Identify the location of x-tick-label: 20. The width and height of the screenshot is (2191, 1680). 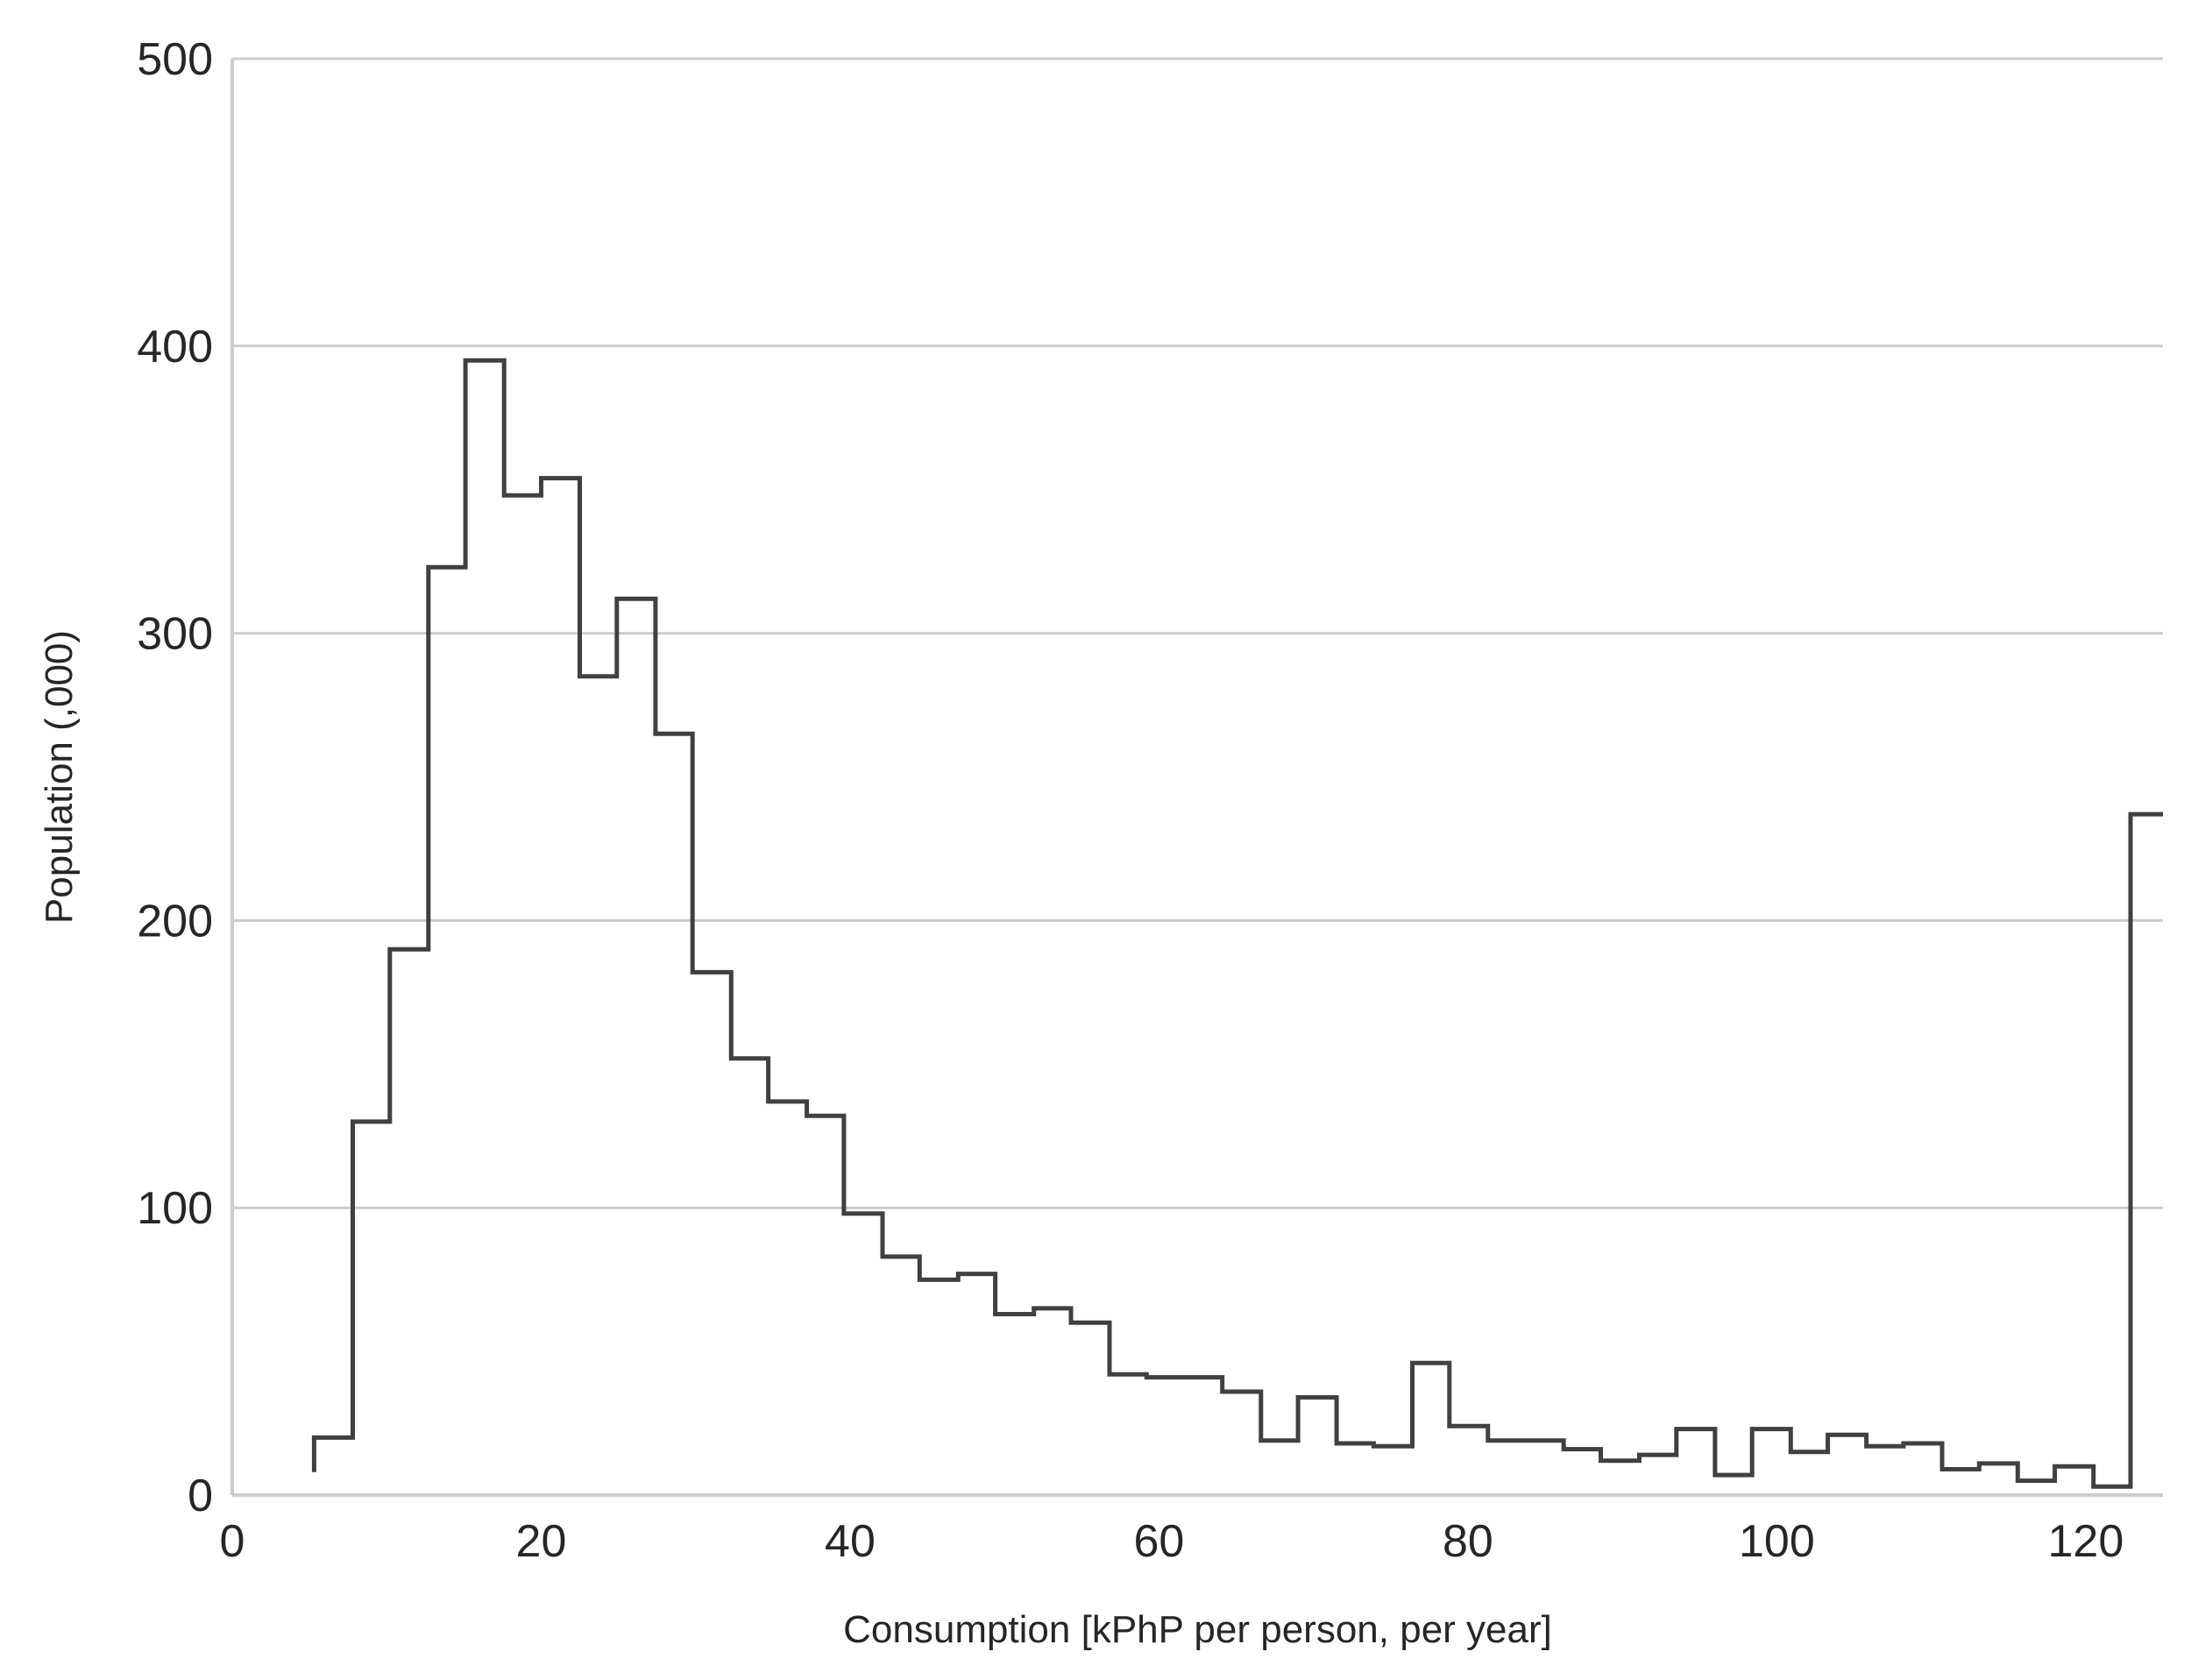
(541, 1541).